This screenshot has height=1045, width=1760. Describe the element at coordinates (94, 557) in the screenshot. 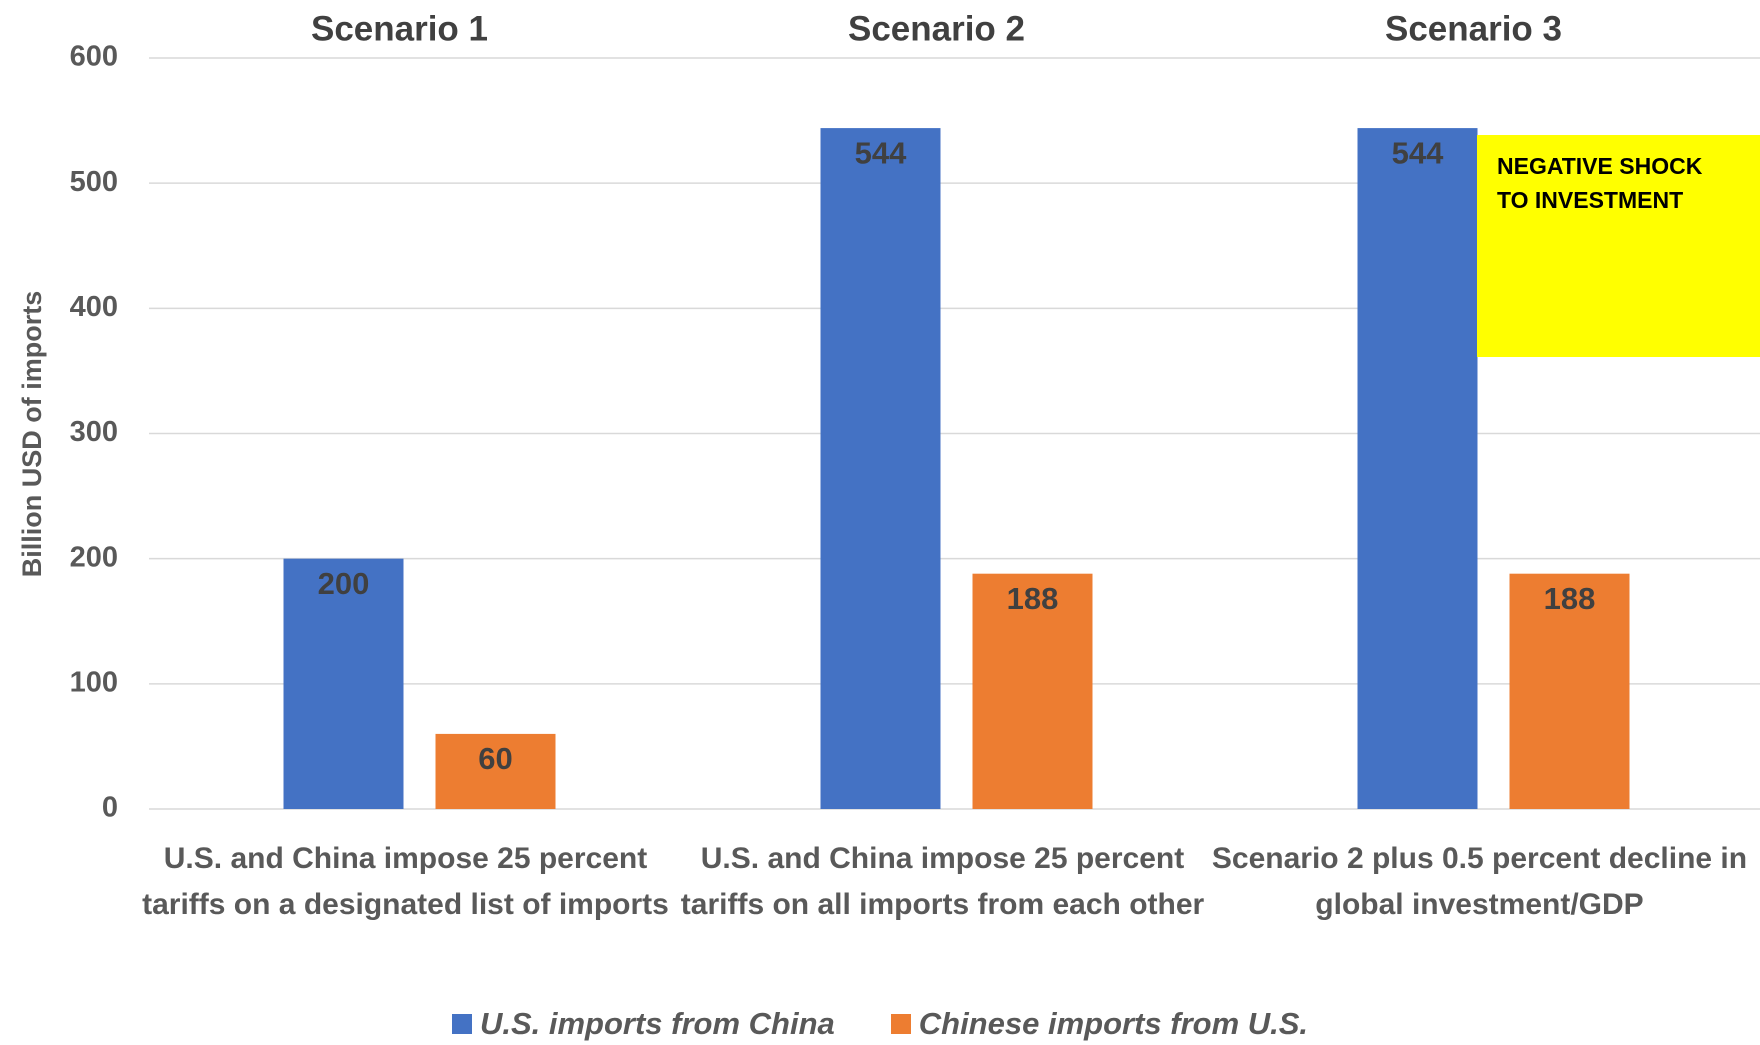

I see `y-tick-label: 200` at that location.